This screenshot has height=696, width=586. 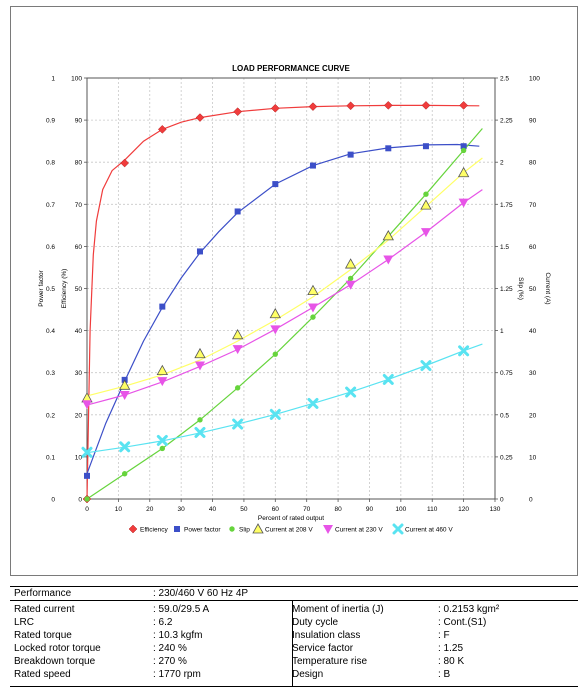 I want to click on power-factor-tick-label: 0.6, so click(x=50, y=247).